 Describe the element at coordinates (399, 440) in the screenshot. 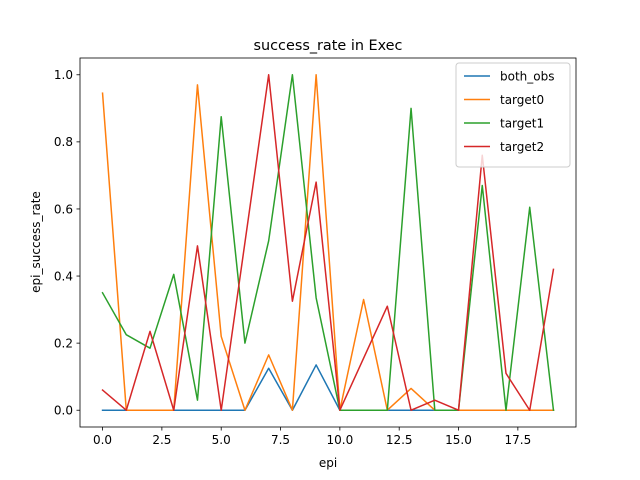

I see `x-tick-label: 12.5` at that location.